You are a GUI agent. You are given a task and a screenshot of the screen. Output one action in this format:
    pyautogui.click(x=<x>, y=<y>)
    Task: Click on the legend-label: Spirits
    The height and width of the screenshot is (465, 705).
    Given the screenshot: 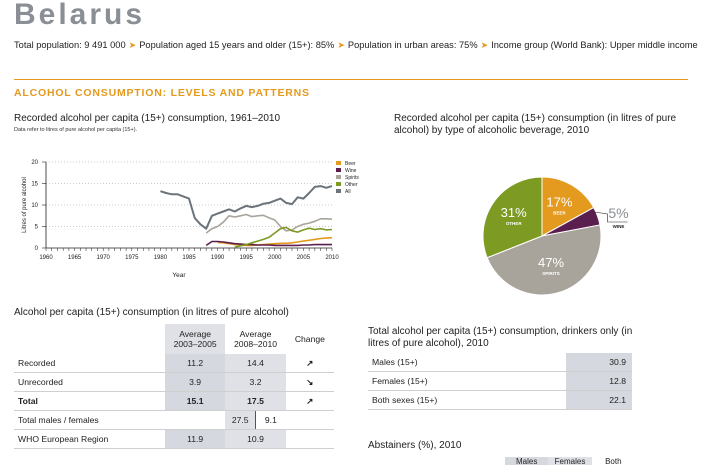 What is the action you would take?
    pyautogui.click(x=352, y=178)
    